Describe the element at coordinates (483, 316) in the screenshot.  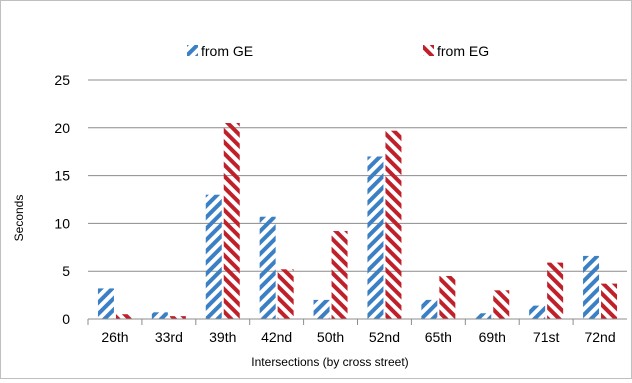
I see `bar-ge-69th` at that location.